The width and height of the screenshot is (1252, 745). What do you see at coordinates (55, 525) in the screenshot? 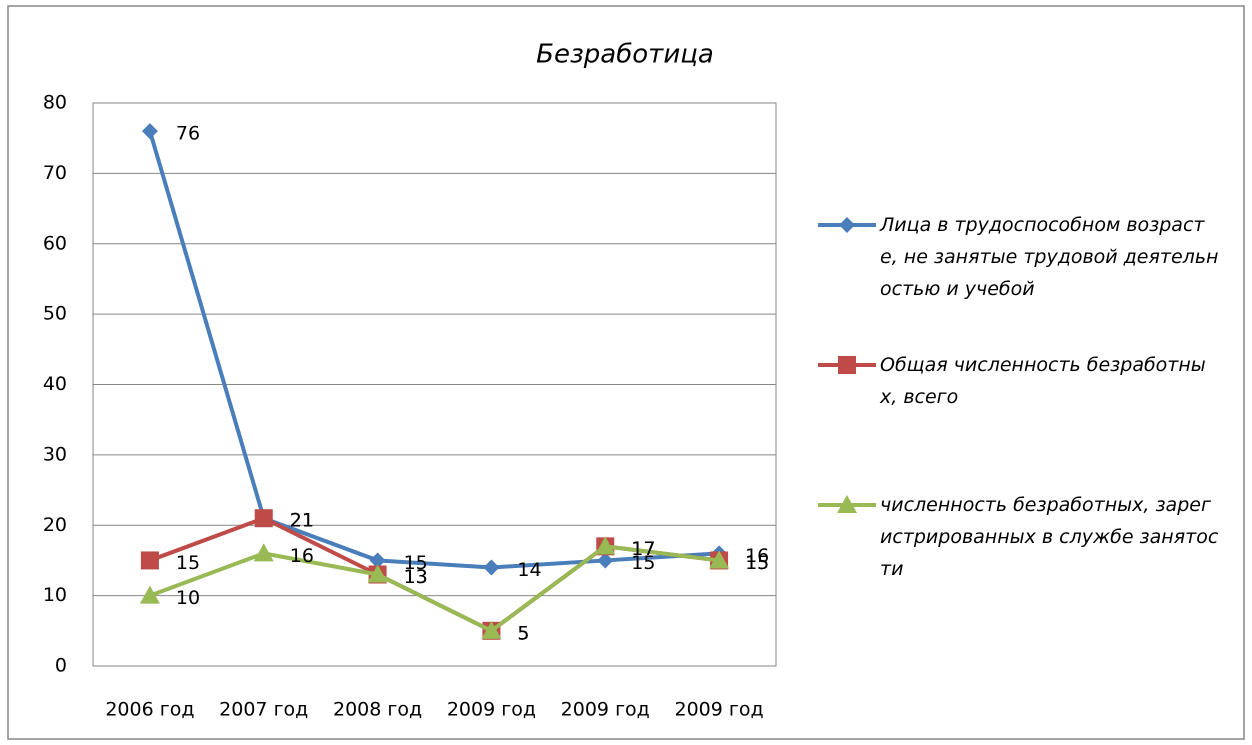
I see `y-tick-label: 20` at bounding box center [55, 525].